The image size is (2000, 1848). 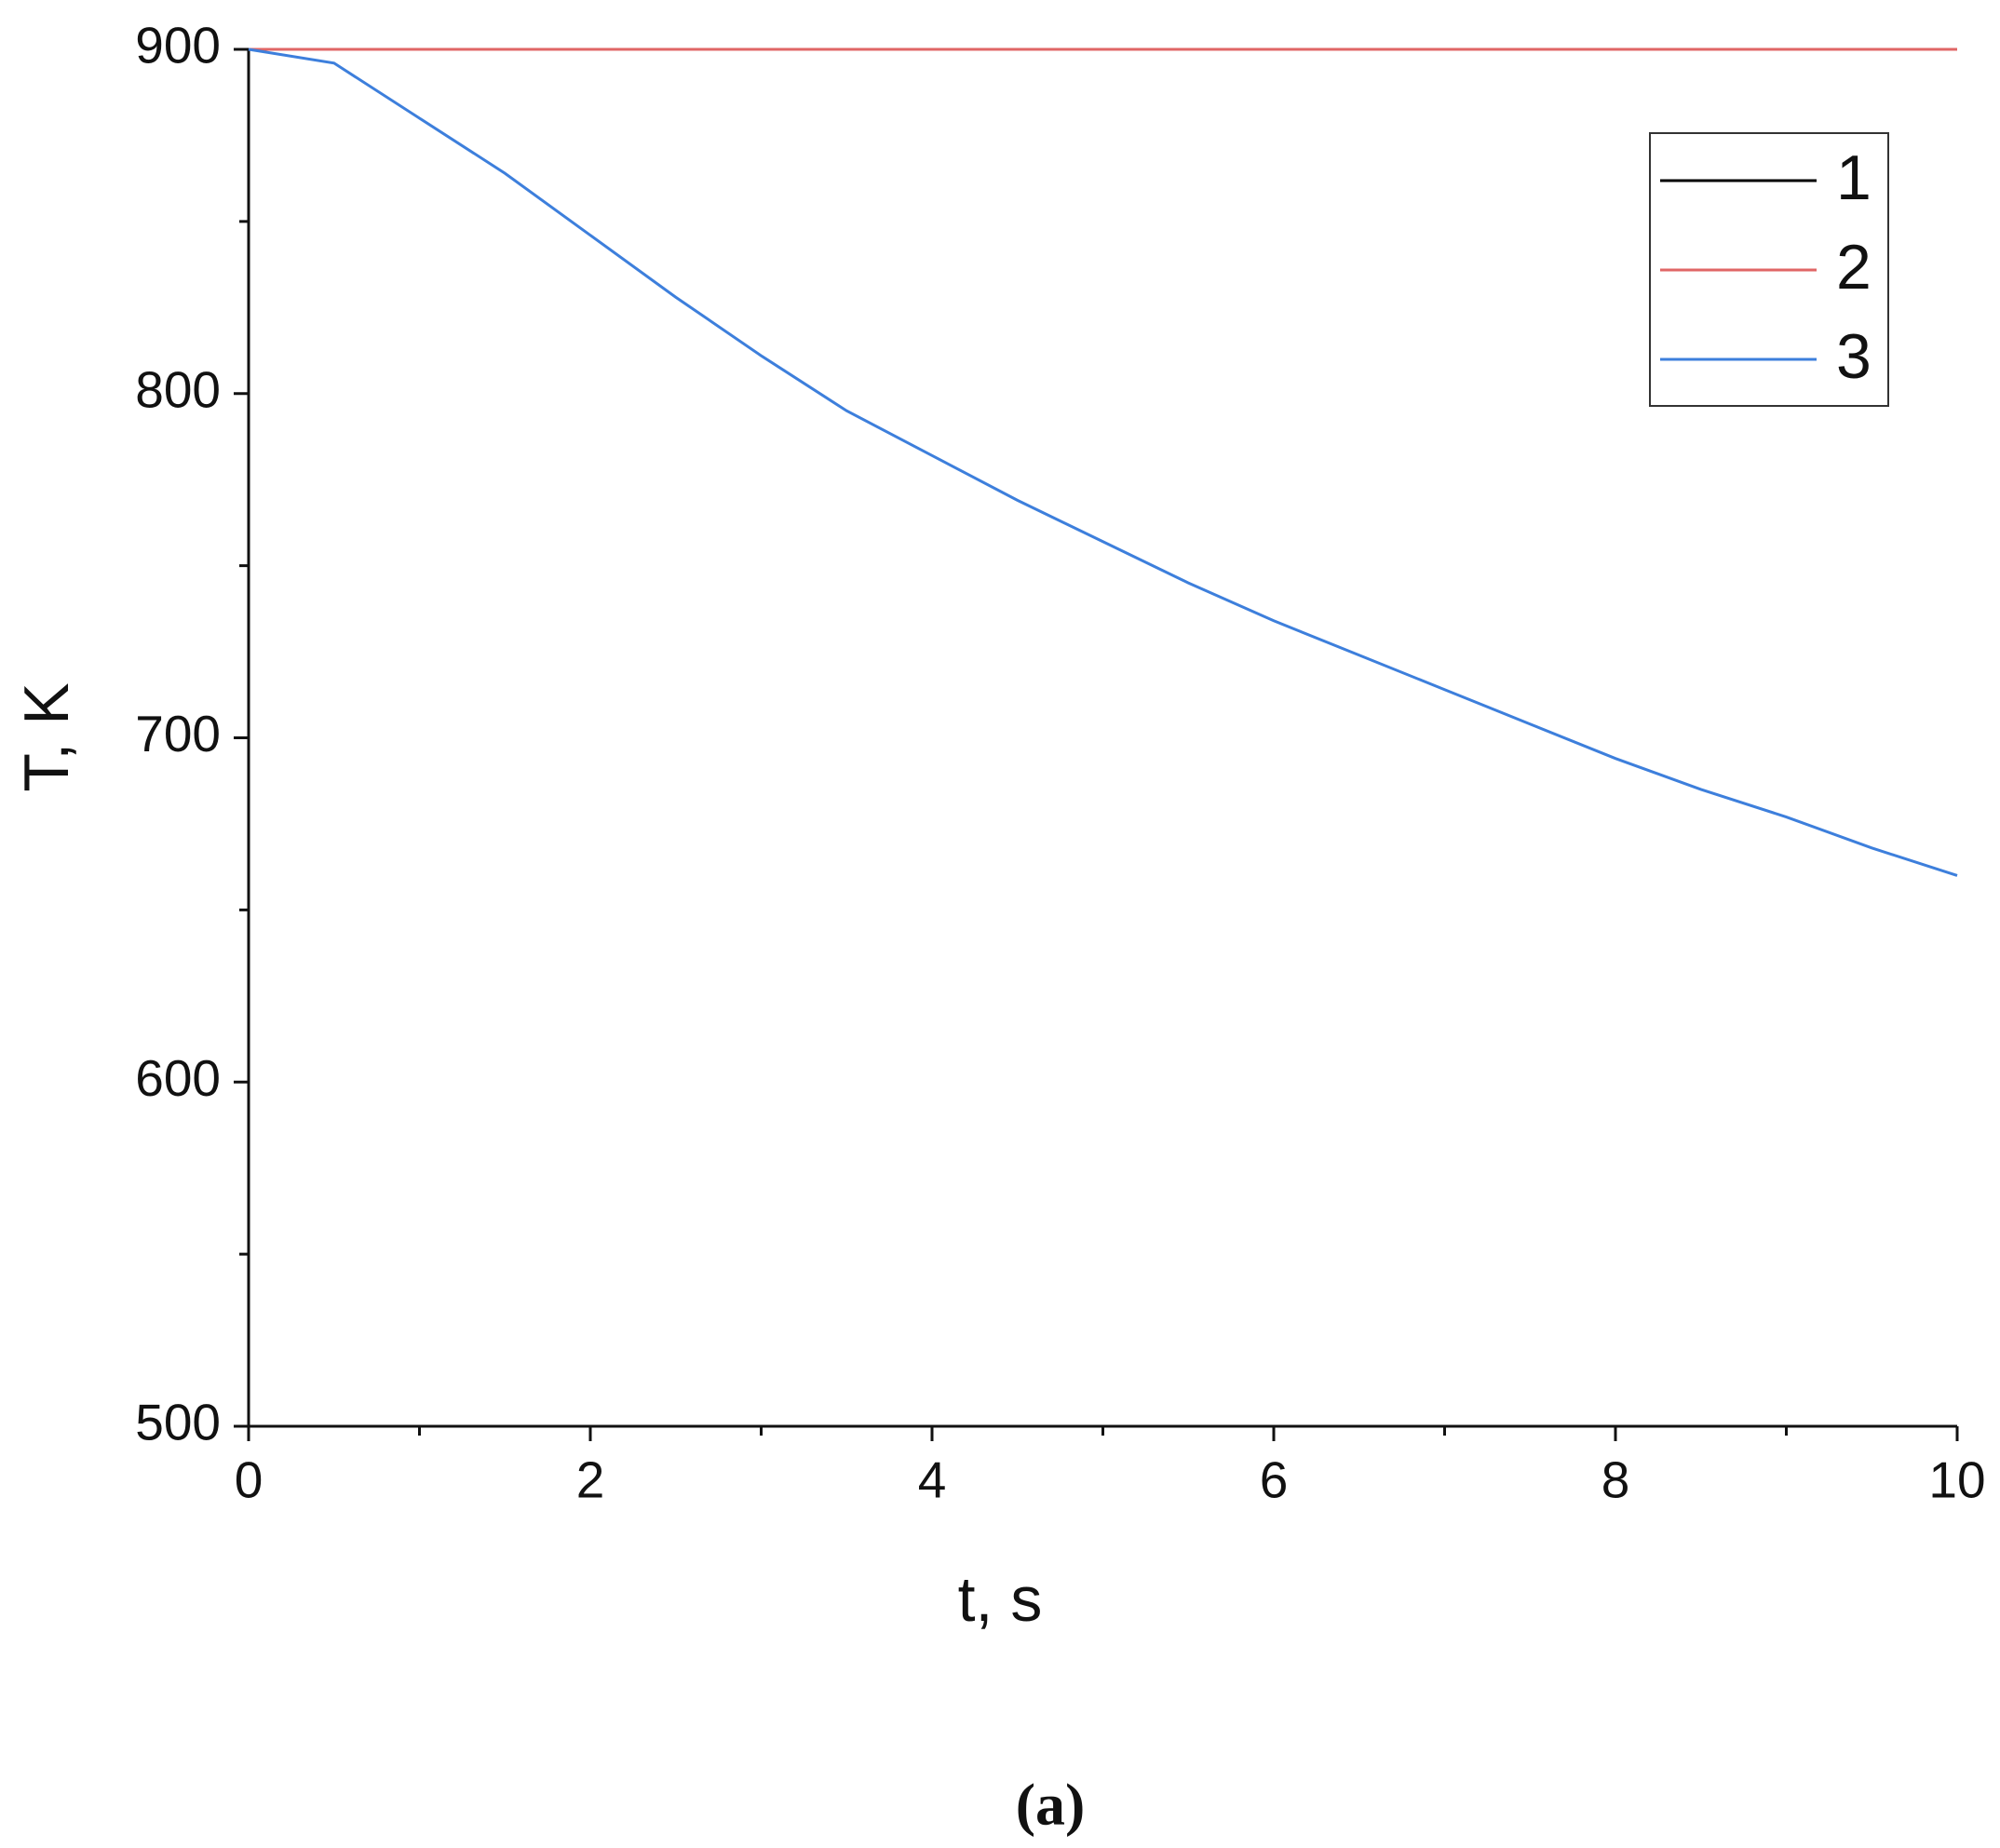 What do you see at coordinates (1854, 267) in the screenshot?
I see `legend-label: 2` at bounding box center [1854, 267].